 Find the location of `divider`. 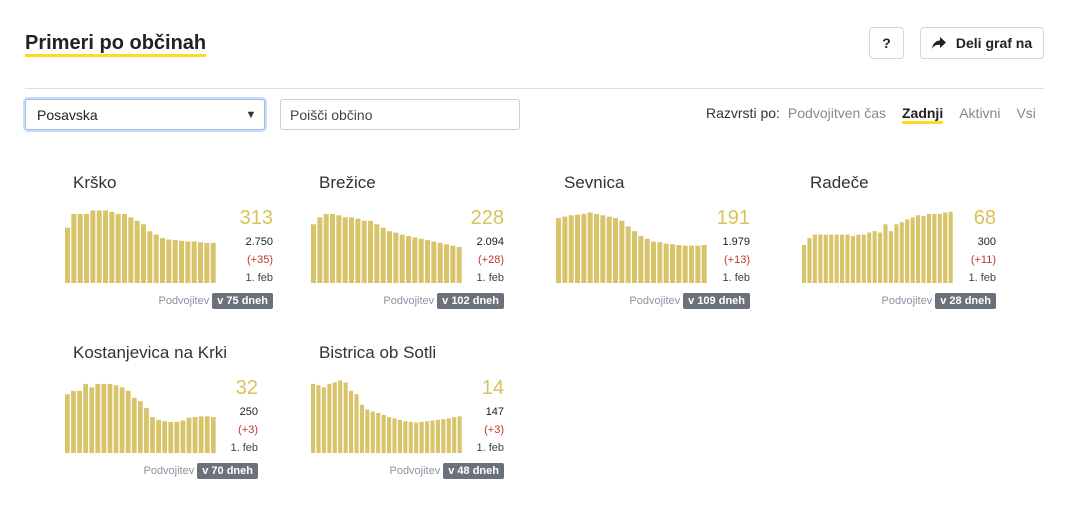

divider is located at coordinates (534, 88).